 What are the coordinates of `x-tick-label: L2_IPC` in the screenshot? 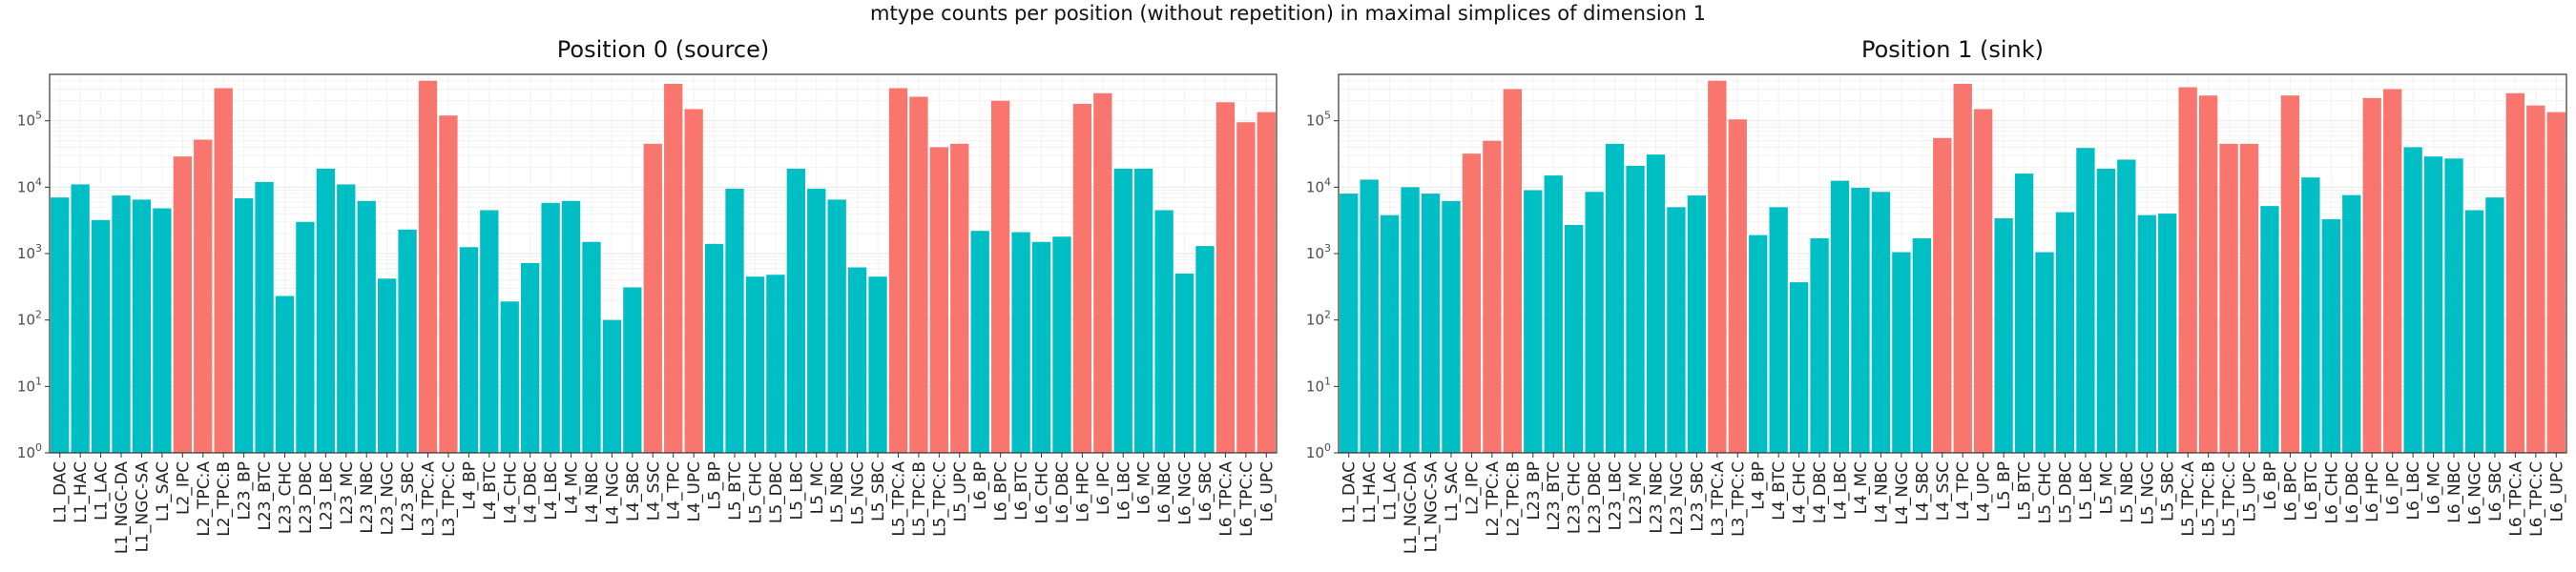 It's located at (183, 488).